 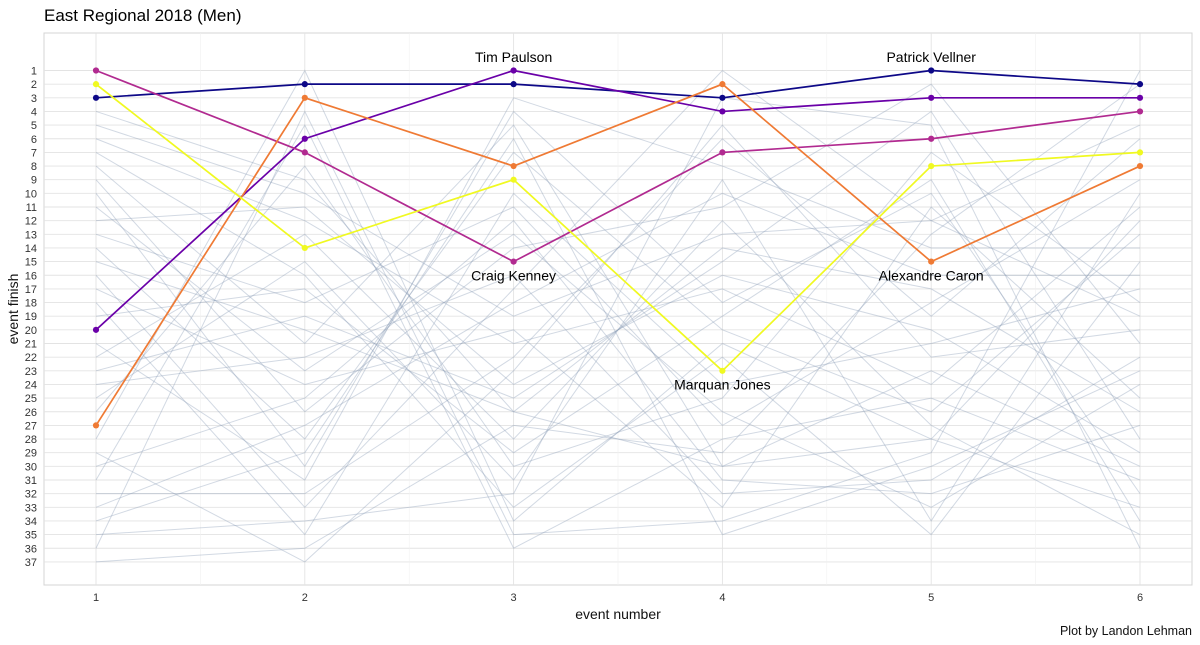 I want to click on x-tick-label: 4, so click(x=722, y=598).